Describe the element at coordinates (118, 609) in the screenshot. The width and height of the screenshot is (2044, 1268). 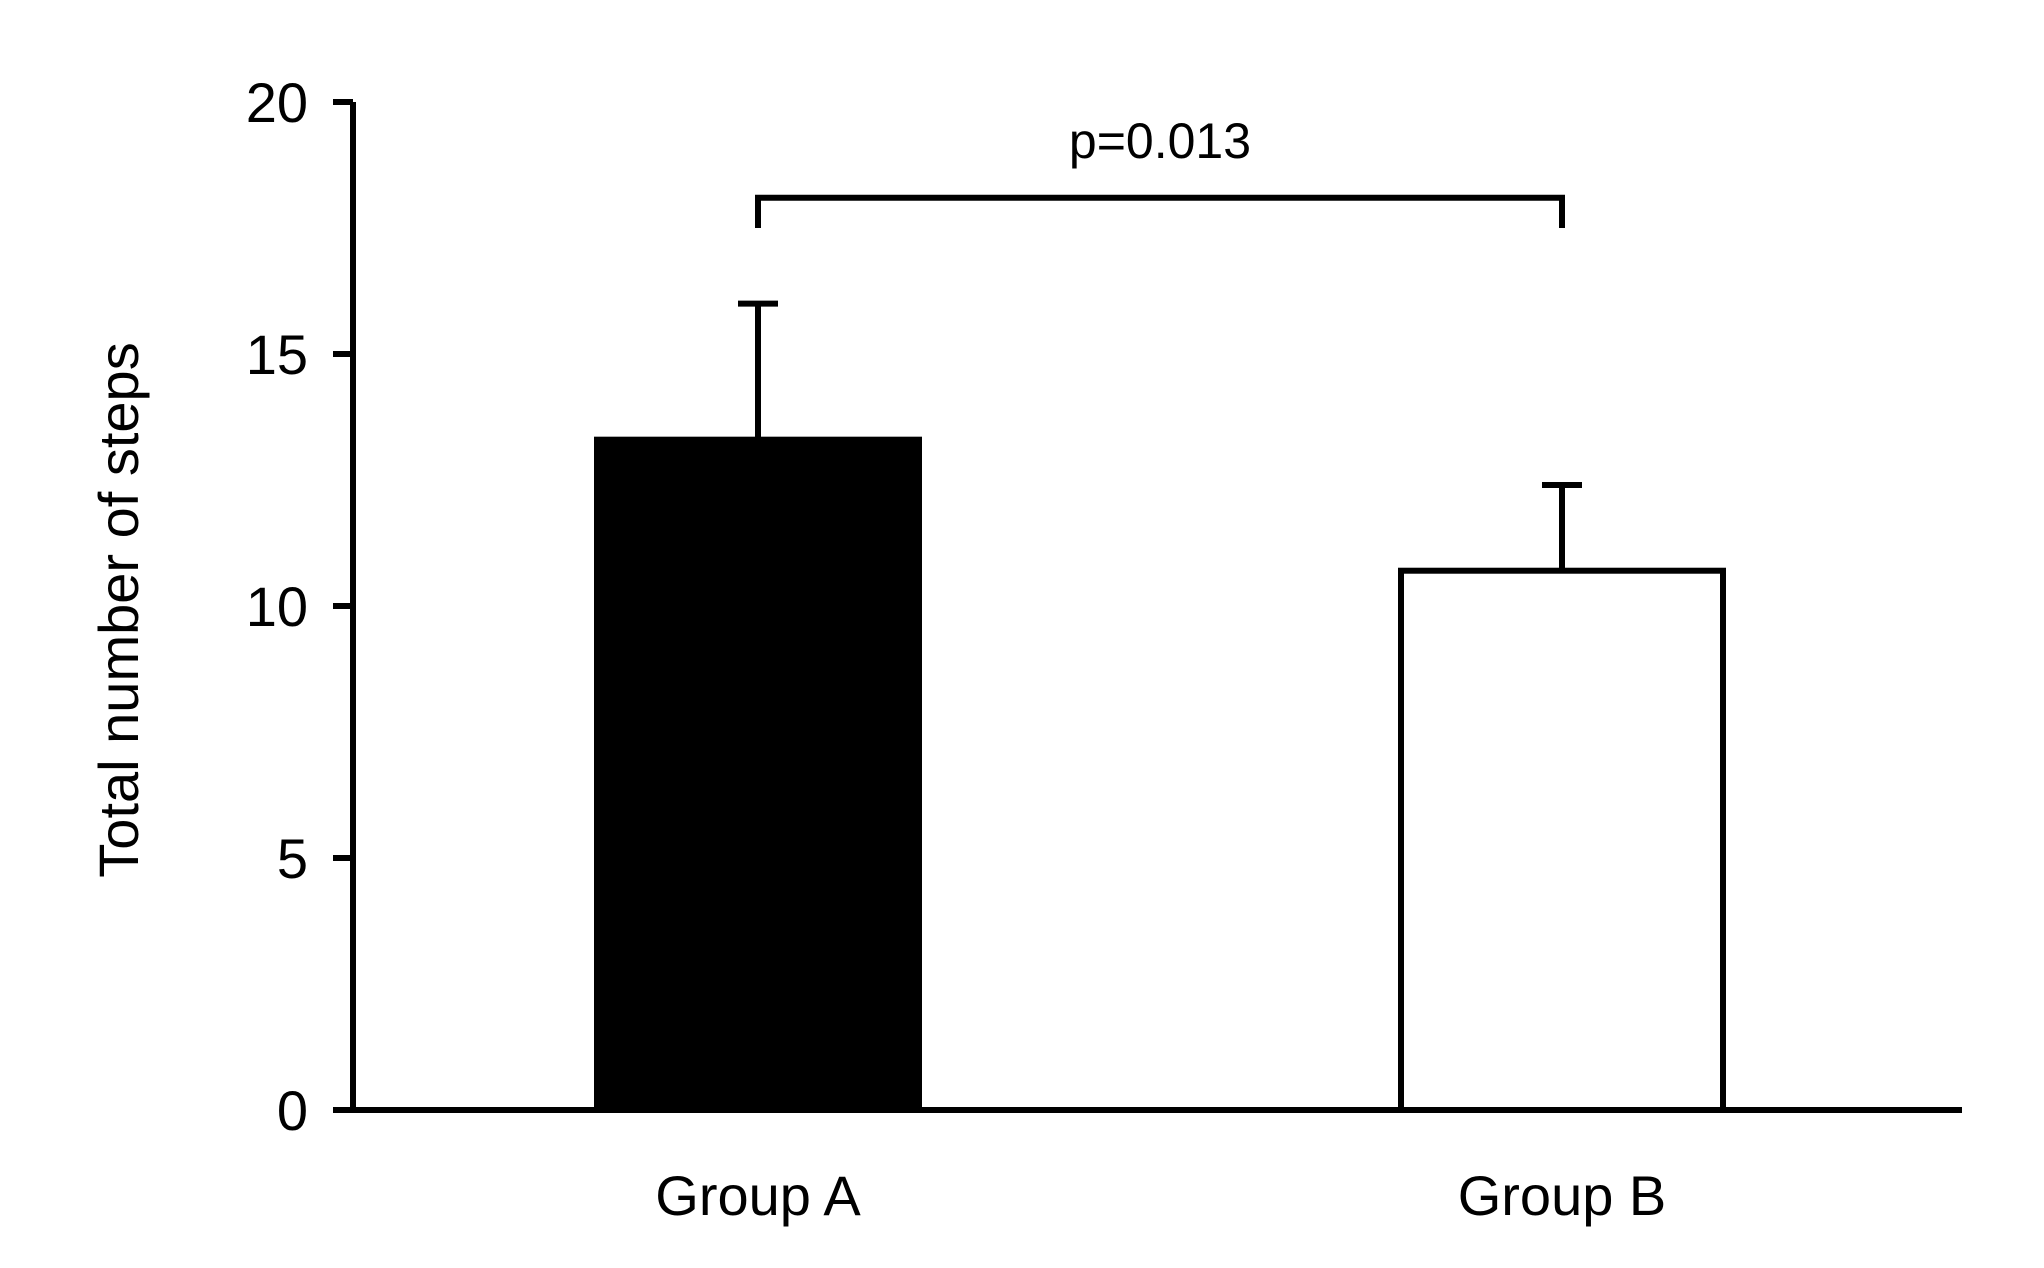
I see `y-axis-title: Total number of steps` at that location.